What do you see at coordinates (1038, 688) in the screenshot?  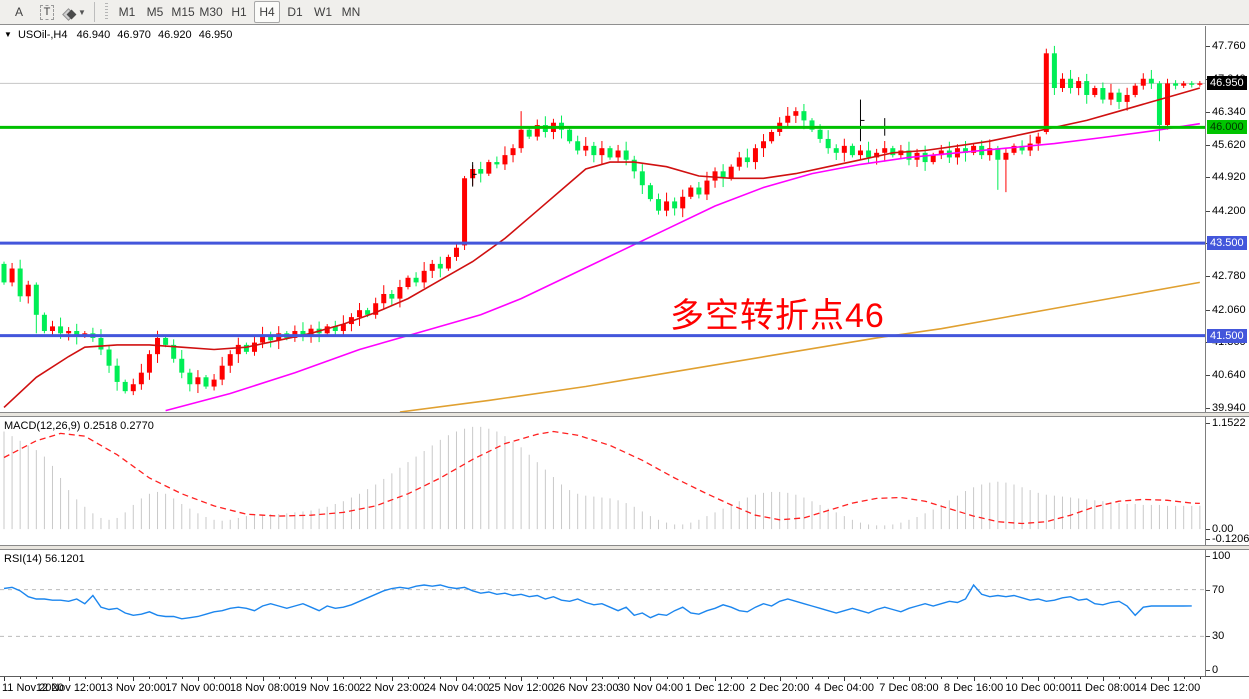 I see `time-axis-label: 10 Dec 00:00` at bounding box center [1038, 688].